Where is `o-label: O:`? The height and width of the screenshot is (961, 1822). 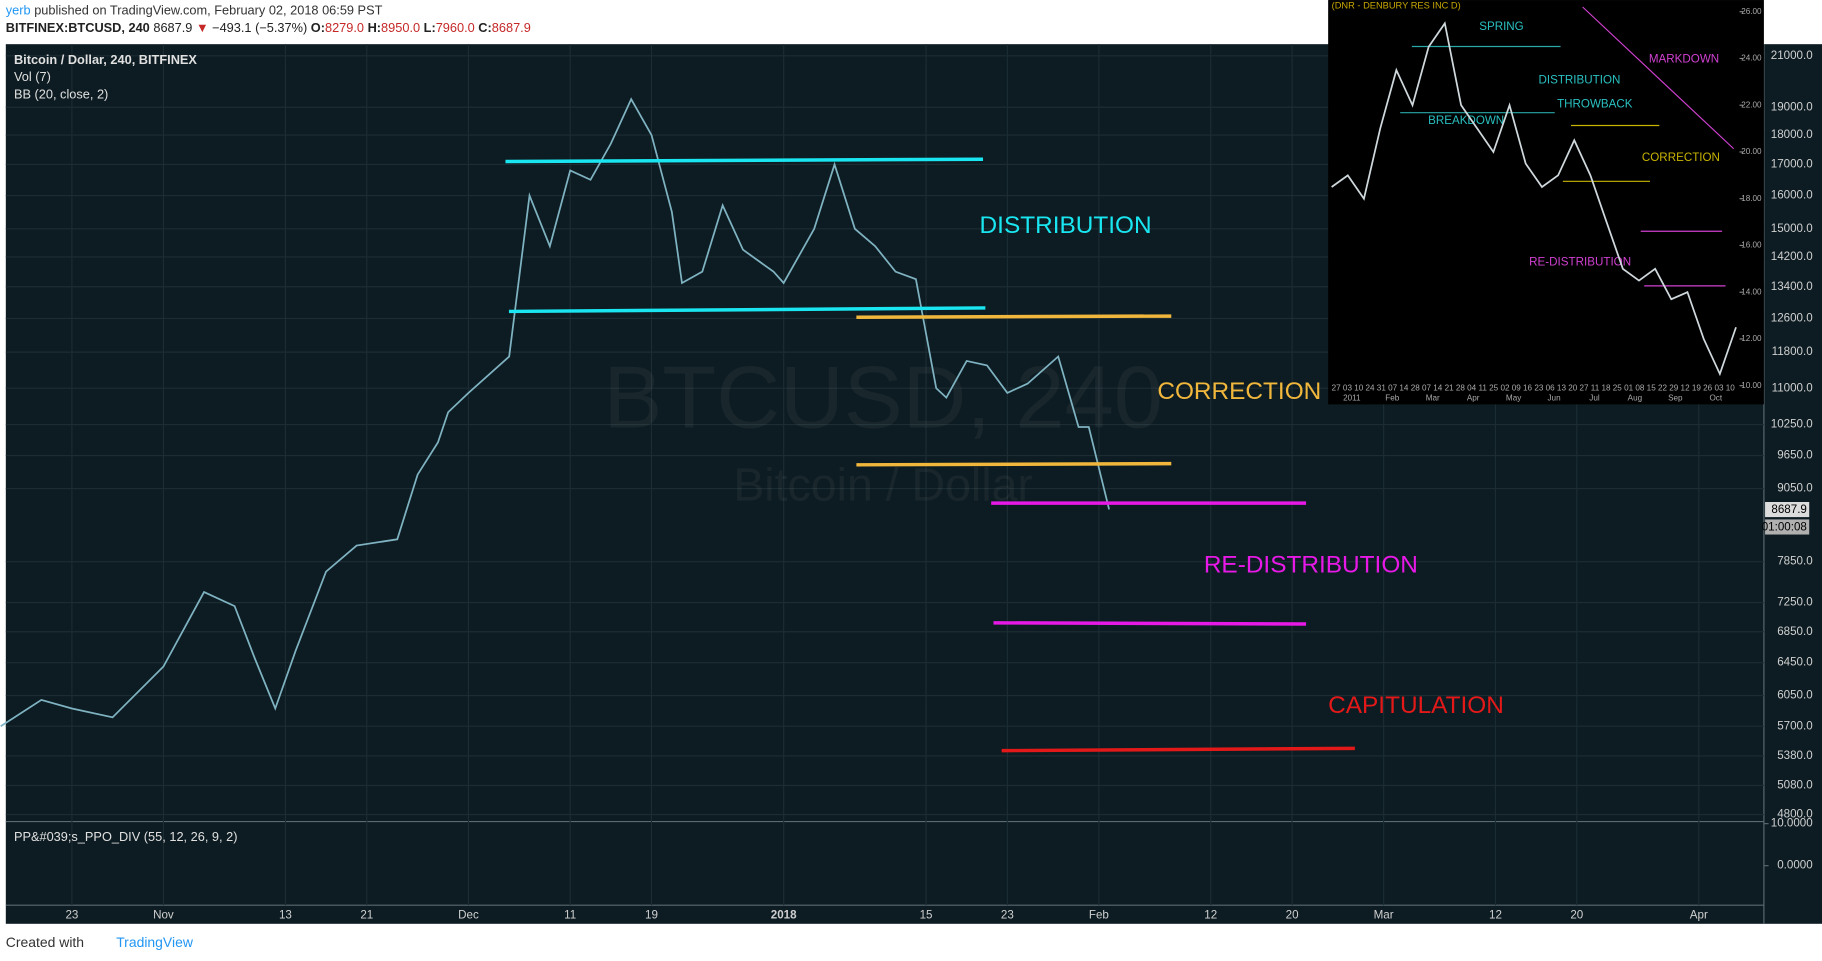
o-label: O: is located at coordinates (318, 27).